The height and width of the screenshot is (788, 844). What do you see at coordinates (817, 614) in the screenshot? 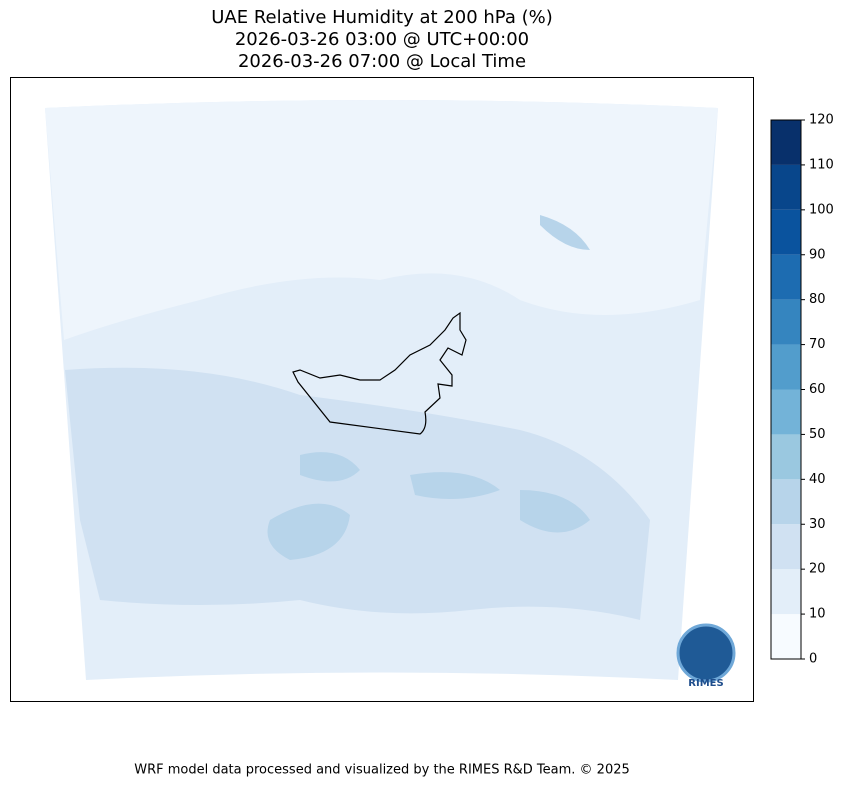
I see `tick-label: 10` at bounding box center [817, 614].